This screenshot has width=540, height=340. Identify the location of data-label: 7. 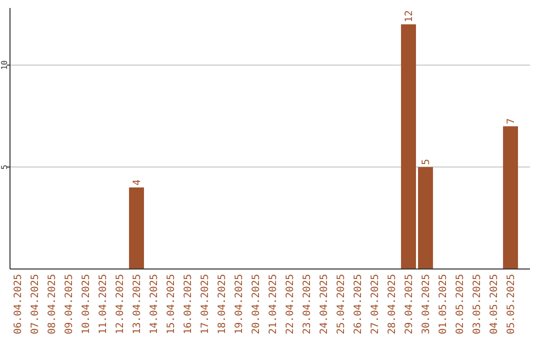
(511, 121).